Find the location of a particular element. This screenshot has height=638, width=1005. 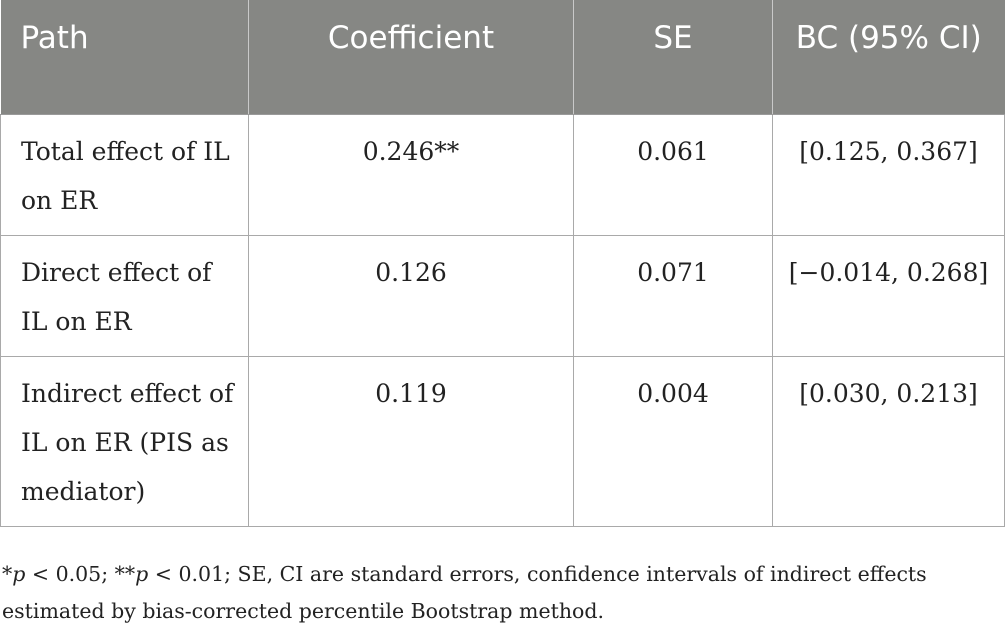

cell-ci: [0.030, 0.213] is located at coordinates (888, 441).